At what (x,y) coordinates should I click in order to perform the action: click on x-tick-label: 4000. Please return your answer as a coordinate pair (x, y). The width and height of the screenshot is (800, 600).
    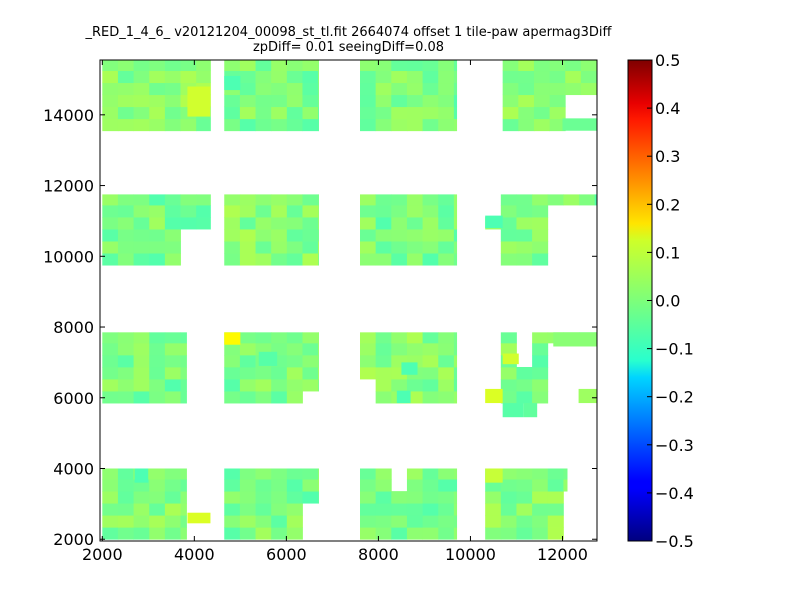
    Looking at the image, I should click on (194, 554).